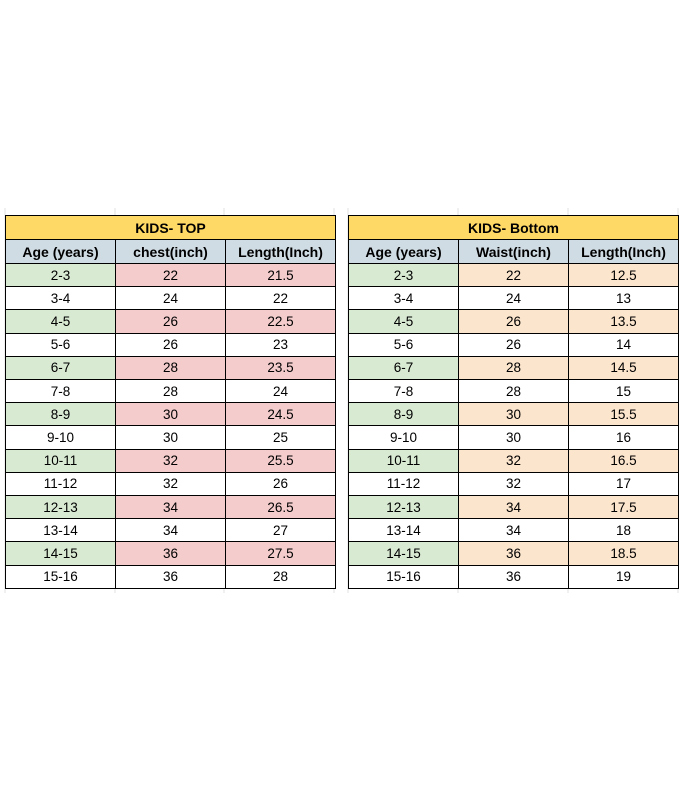 The width and height of the screenshot is (683, 800). What do you see at coordinates (623, 321) in the screenshot?
I see `size-cell: 13.5` at bounding box center [623, 321].